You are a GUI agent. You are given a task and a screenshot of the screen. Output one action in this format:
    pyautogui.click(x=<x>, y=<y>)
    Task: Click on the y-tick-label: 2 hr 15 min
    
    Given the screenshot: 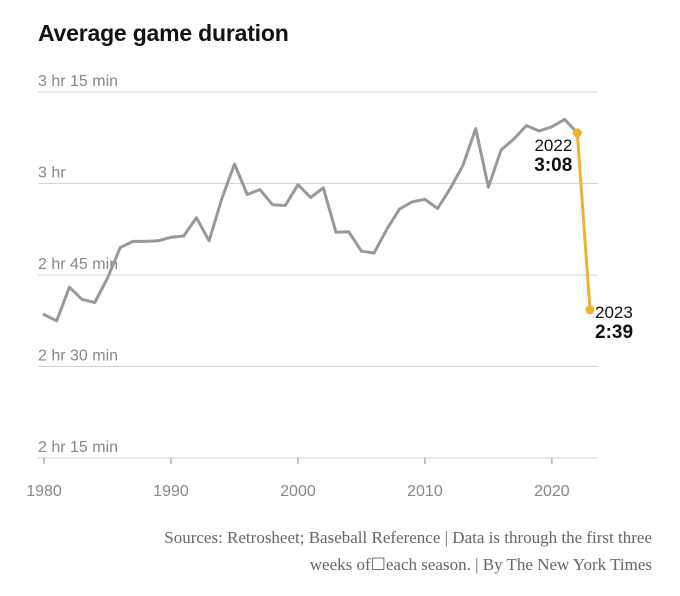 What is the action you would take?
    pyautogui.click(x=78, y=447)
    